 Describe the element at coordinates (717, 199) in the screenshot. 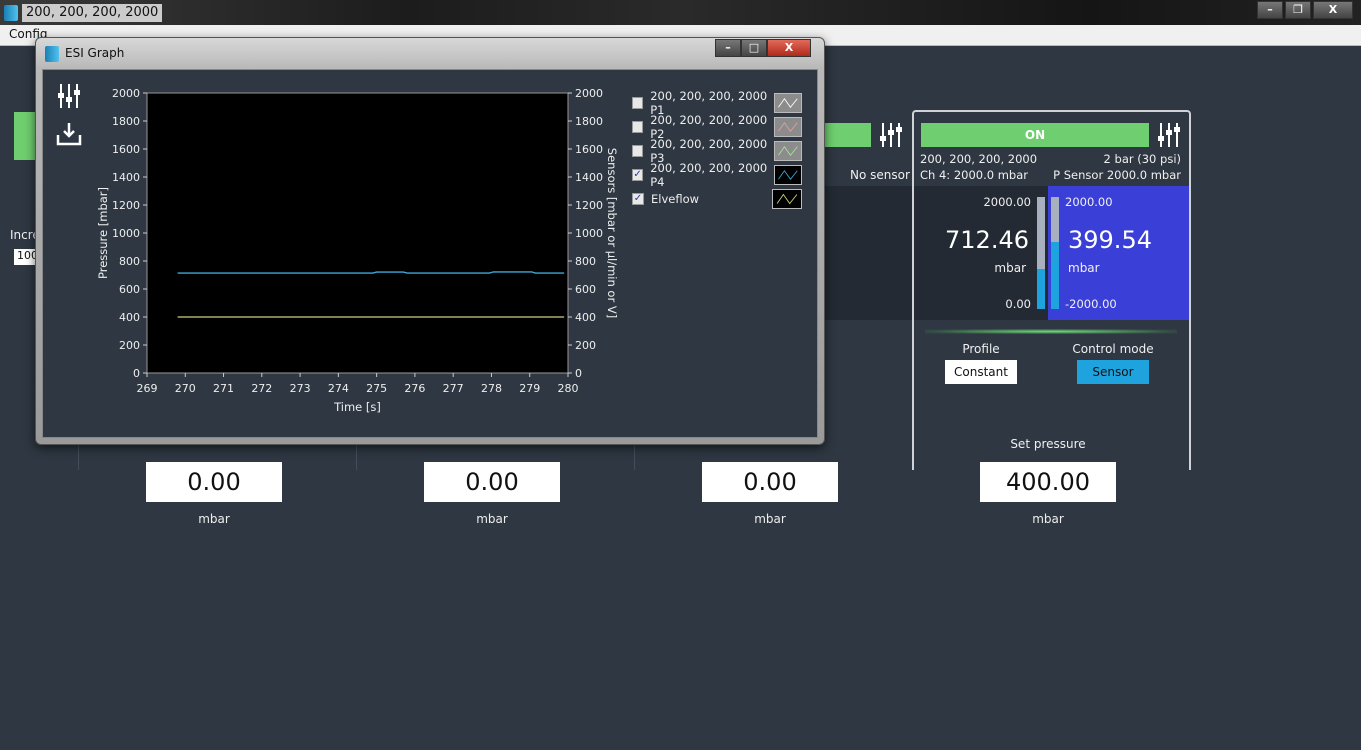

I see `legend-item: ✓ Elveflow` at that location.